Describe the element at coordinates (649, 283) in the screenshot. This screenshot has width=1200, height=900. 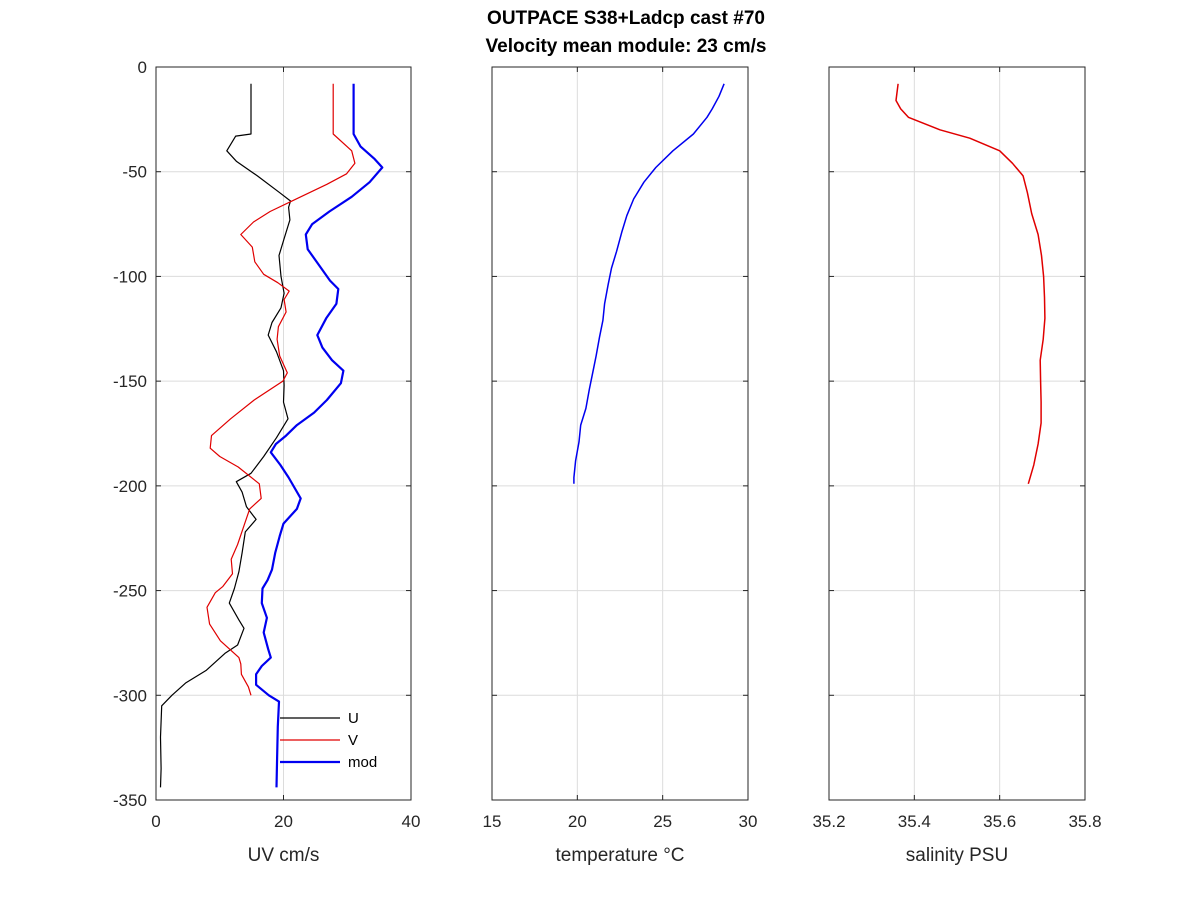
I see `temperature-series-line` at that location.